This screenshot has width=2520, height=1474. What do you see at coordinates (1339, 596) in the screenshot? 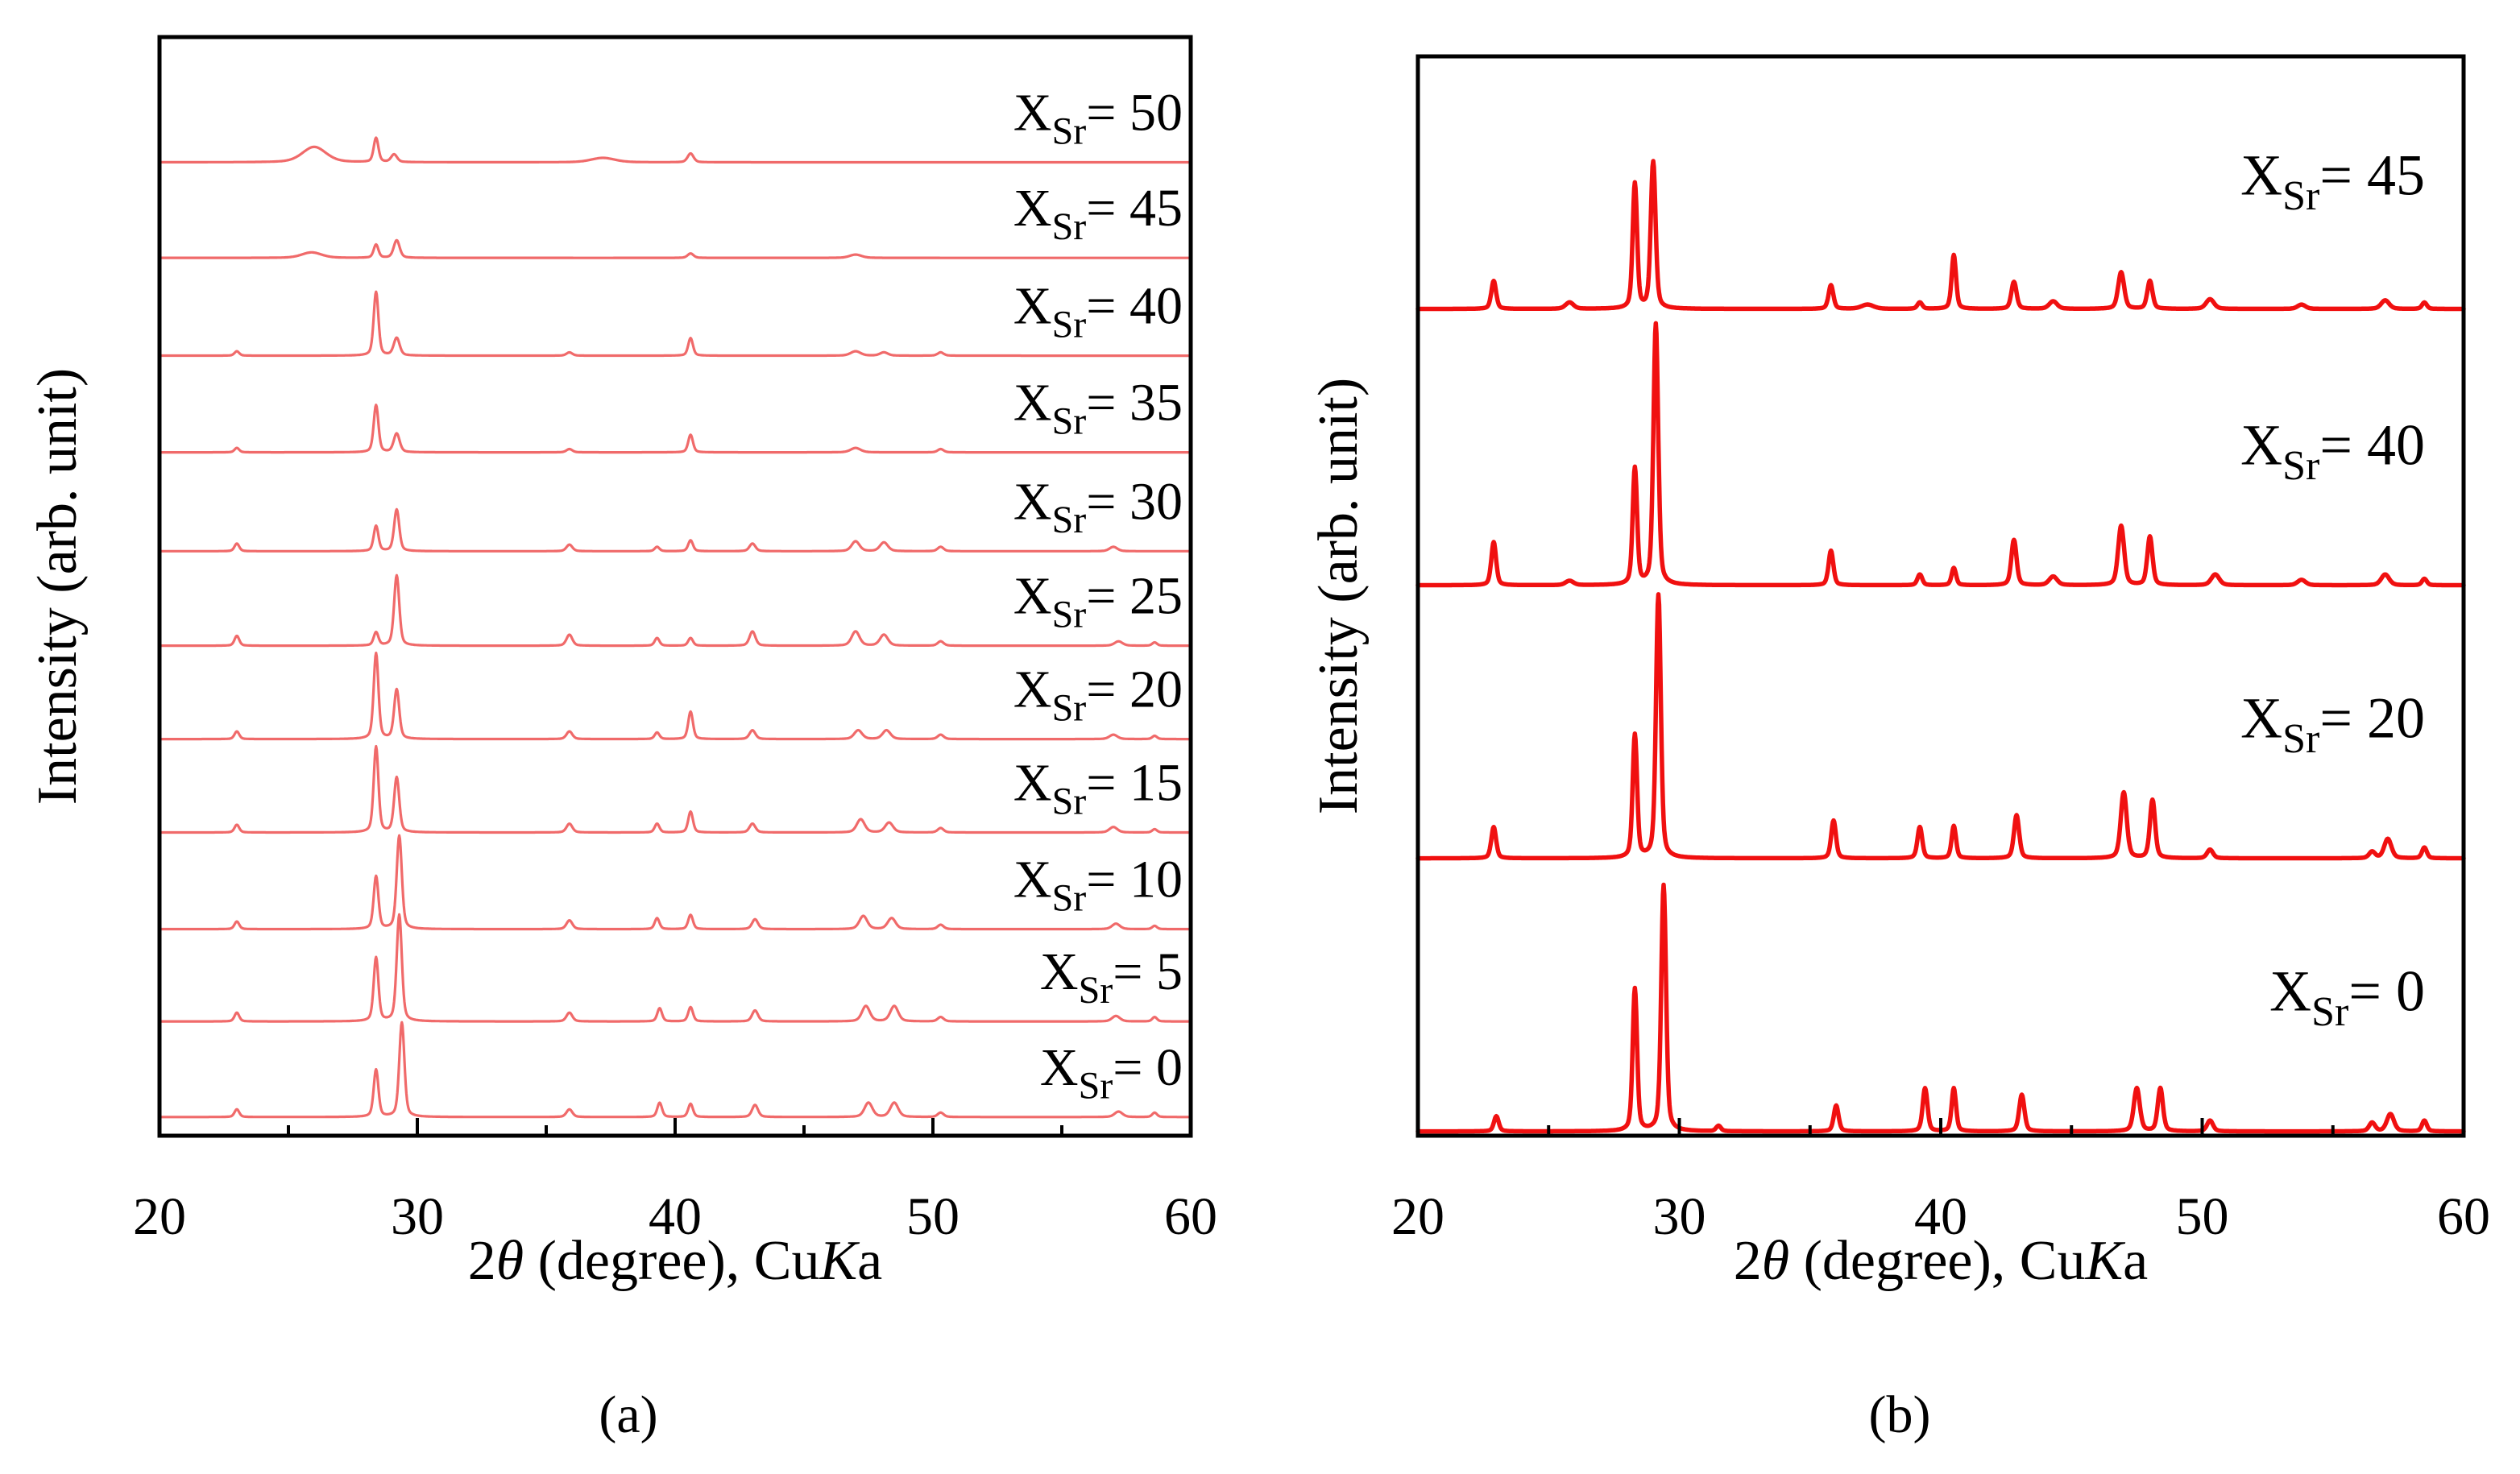
I see `panel-b-y-axis-title: Intensity (arb. unit)` at bounding box center [1339, 596].